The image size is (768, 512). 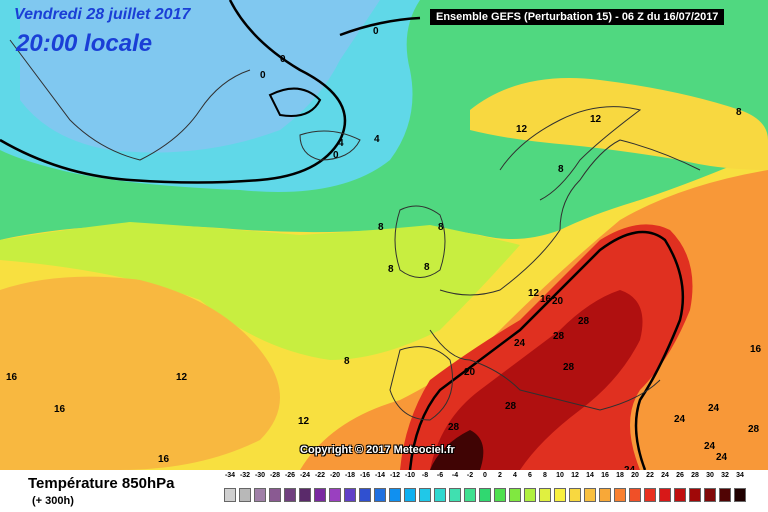 What do you see at coordinates (377, 450) in the screenshot?
I see `copyright-text: Copyright © 2017 Meteociel.fr` at bounding box center [377, 450].